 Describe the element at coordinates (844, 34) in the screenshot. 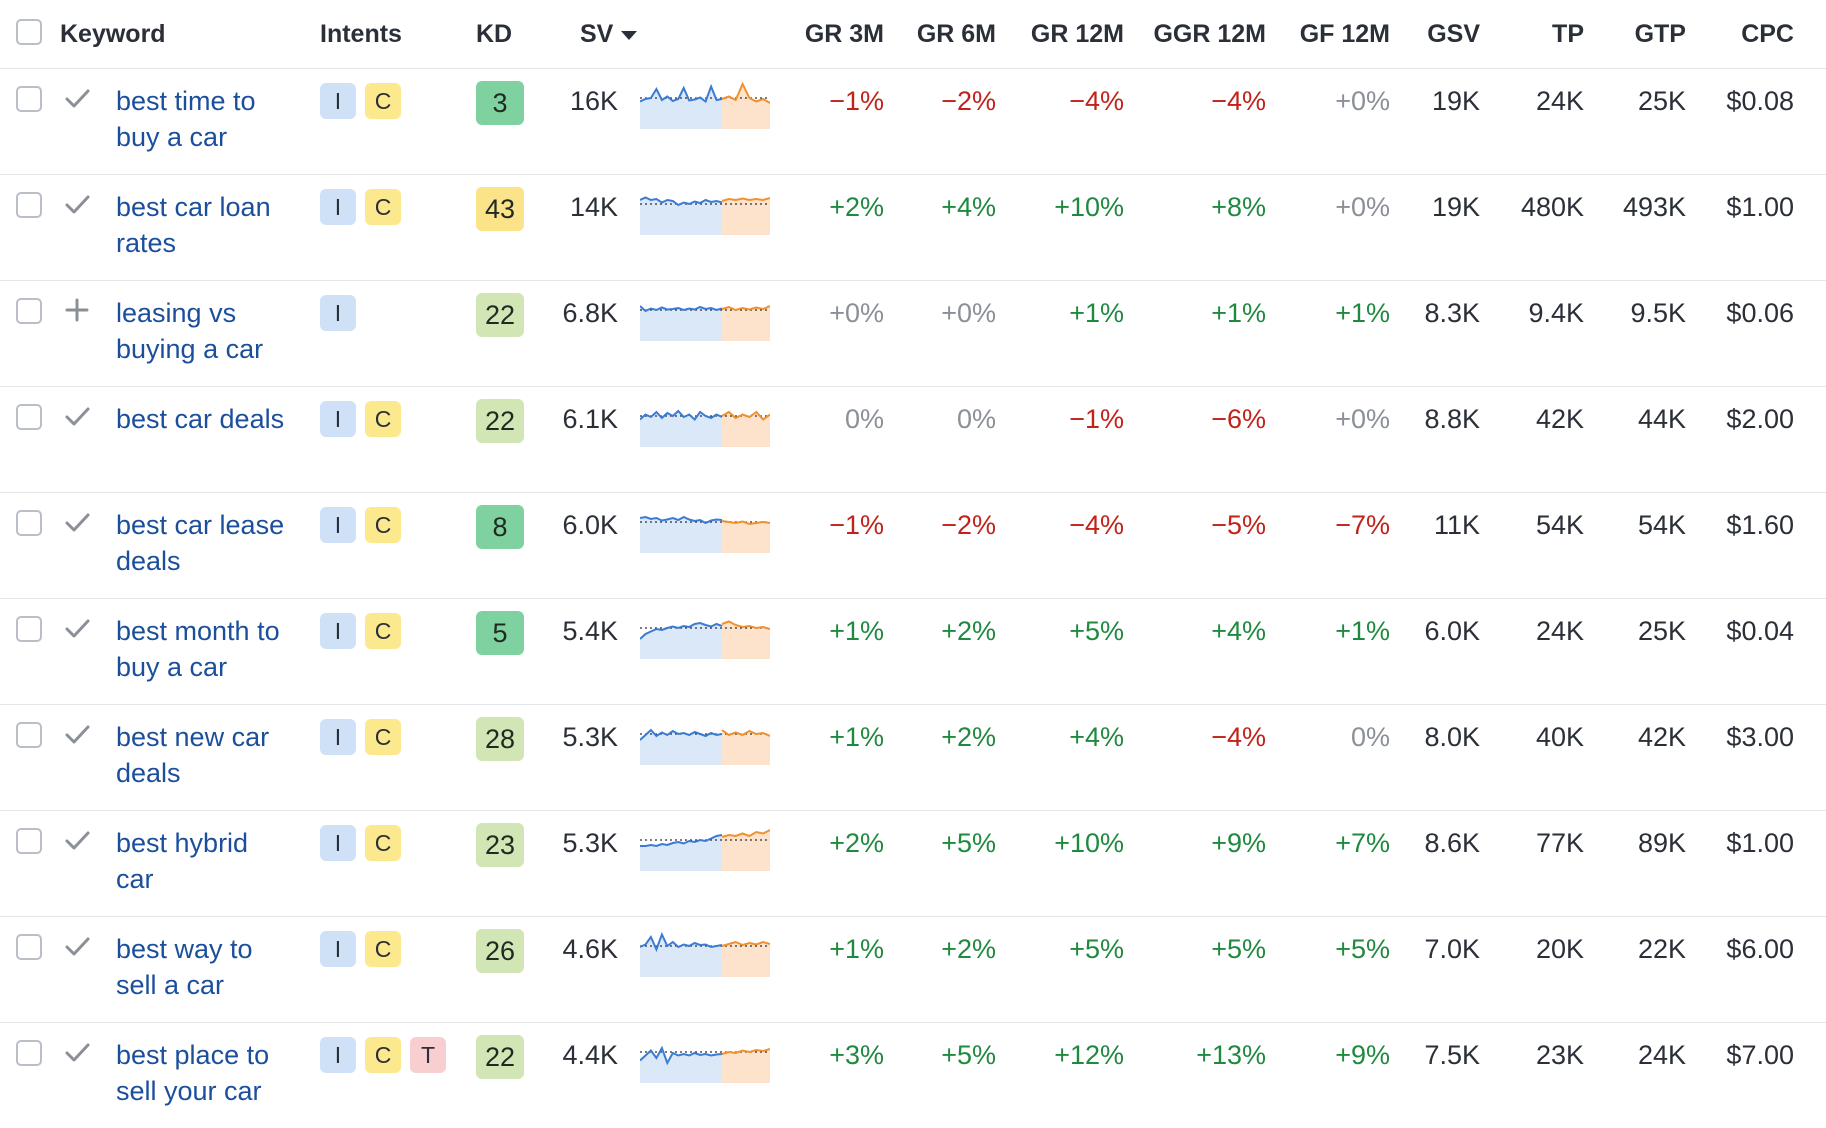

I see `col-gr3m-header: GR 3M` at that location.